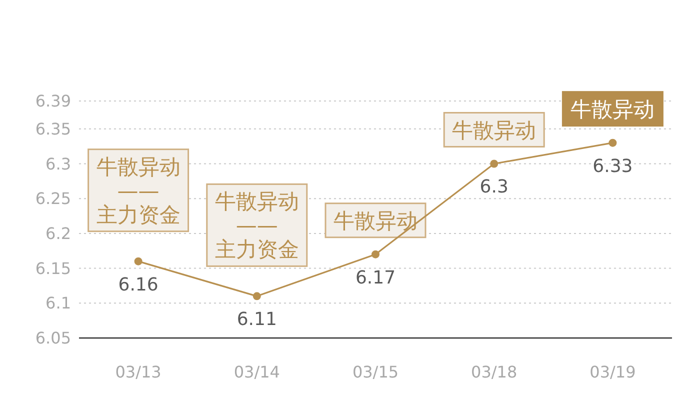 This screenshot has height=400, width=700. What do you see at coordinates (138, 285) in the screenshot?
I see `data-label: 6.16` at bounding box center [138, 285].